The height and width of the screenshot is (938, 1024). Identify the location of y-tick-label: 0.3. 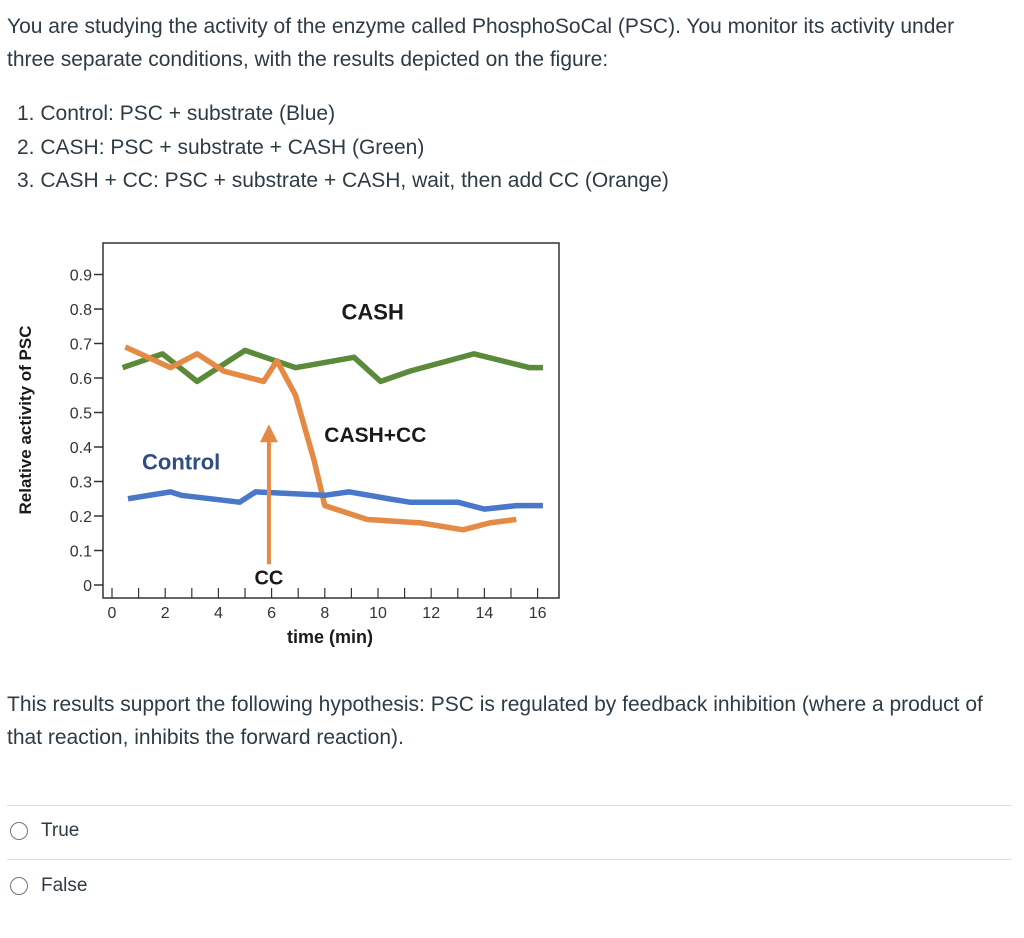
(81, 483).